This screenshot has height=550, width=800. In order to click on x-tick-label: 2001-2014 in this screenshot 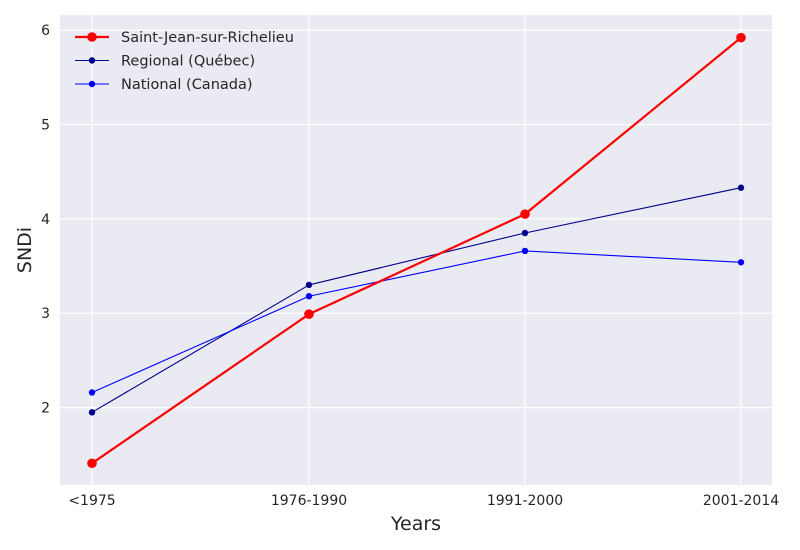, I will do `click(741, 501)`.